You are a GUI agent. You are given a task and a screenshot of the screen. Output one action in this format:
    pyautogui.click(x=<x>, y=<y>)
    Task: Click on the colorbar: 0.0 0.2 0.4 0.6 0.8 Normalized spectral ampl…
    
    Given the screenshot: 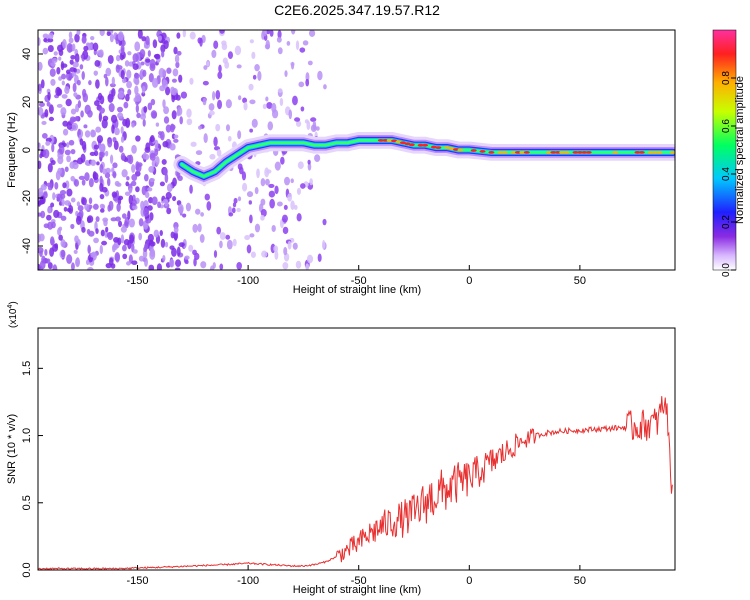 What is the action you would take?
    pyautogui.click(x=729, y=153)
    